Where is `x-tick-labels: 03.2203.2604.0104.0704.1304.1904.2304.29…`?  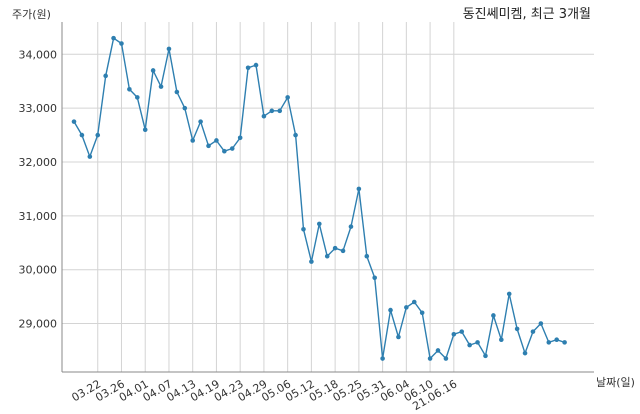
x-tick-labels: 03.2203.2604.0104.0704.1304.1904.2304.29… is located at coordinates (264, 395).